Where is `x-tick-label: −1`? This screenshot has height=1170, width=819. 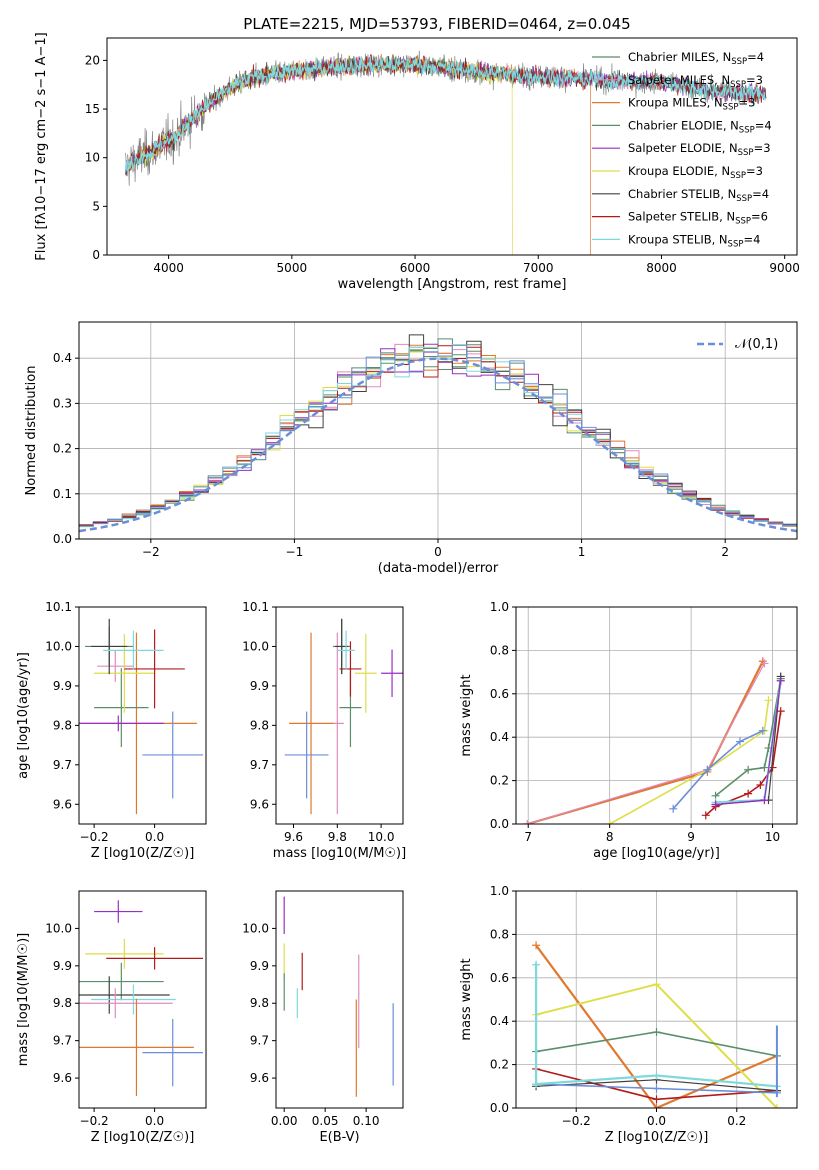
x-tick-label: −1 is located at coordinates (295, 552).